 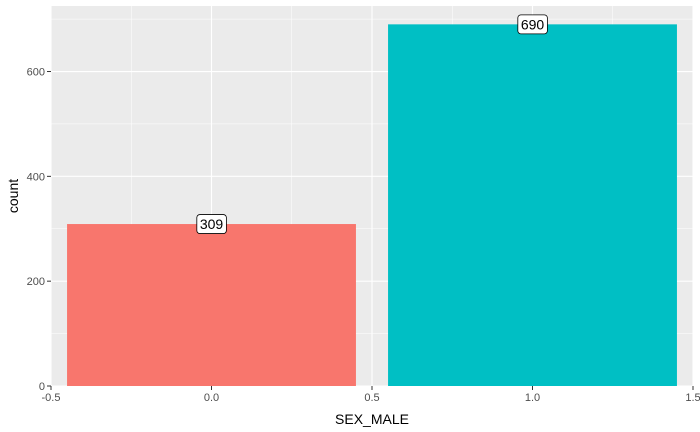 What do you see at coordinates (39, 230) in the screenshot?
I see `y-axis: 0 200 400 600` at bounding box center [39, 230].